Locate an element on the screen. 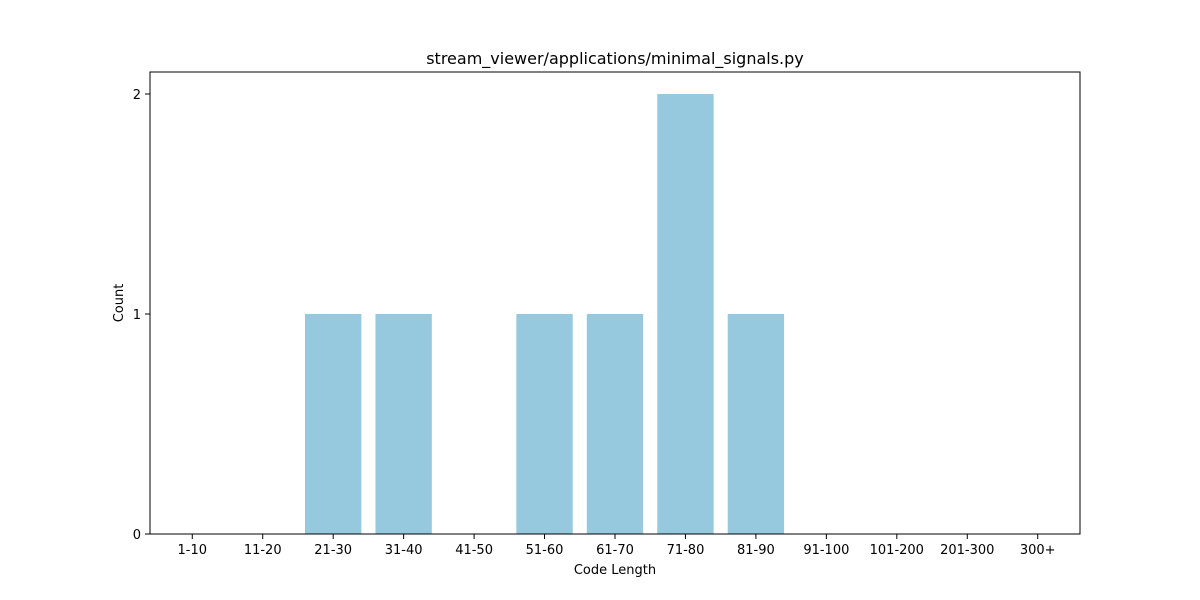 This screenshot has height=600, width=1200. y-tick-label: 0 is located at coordinates (137, 535).